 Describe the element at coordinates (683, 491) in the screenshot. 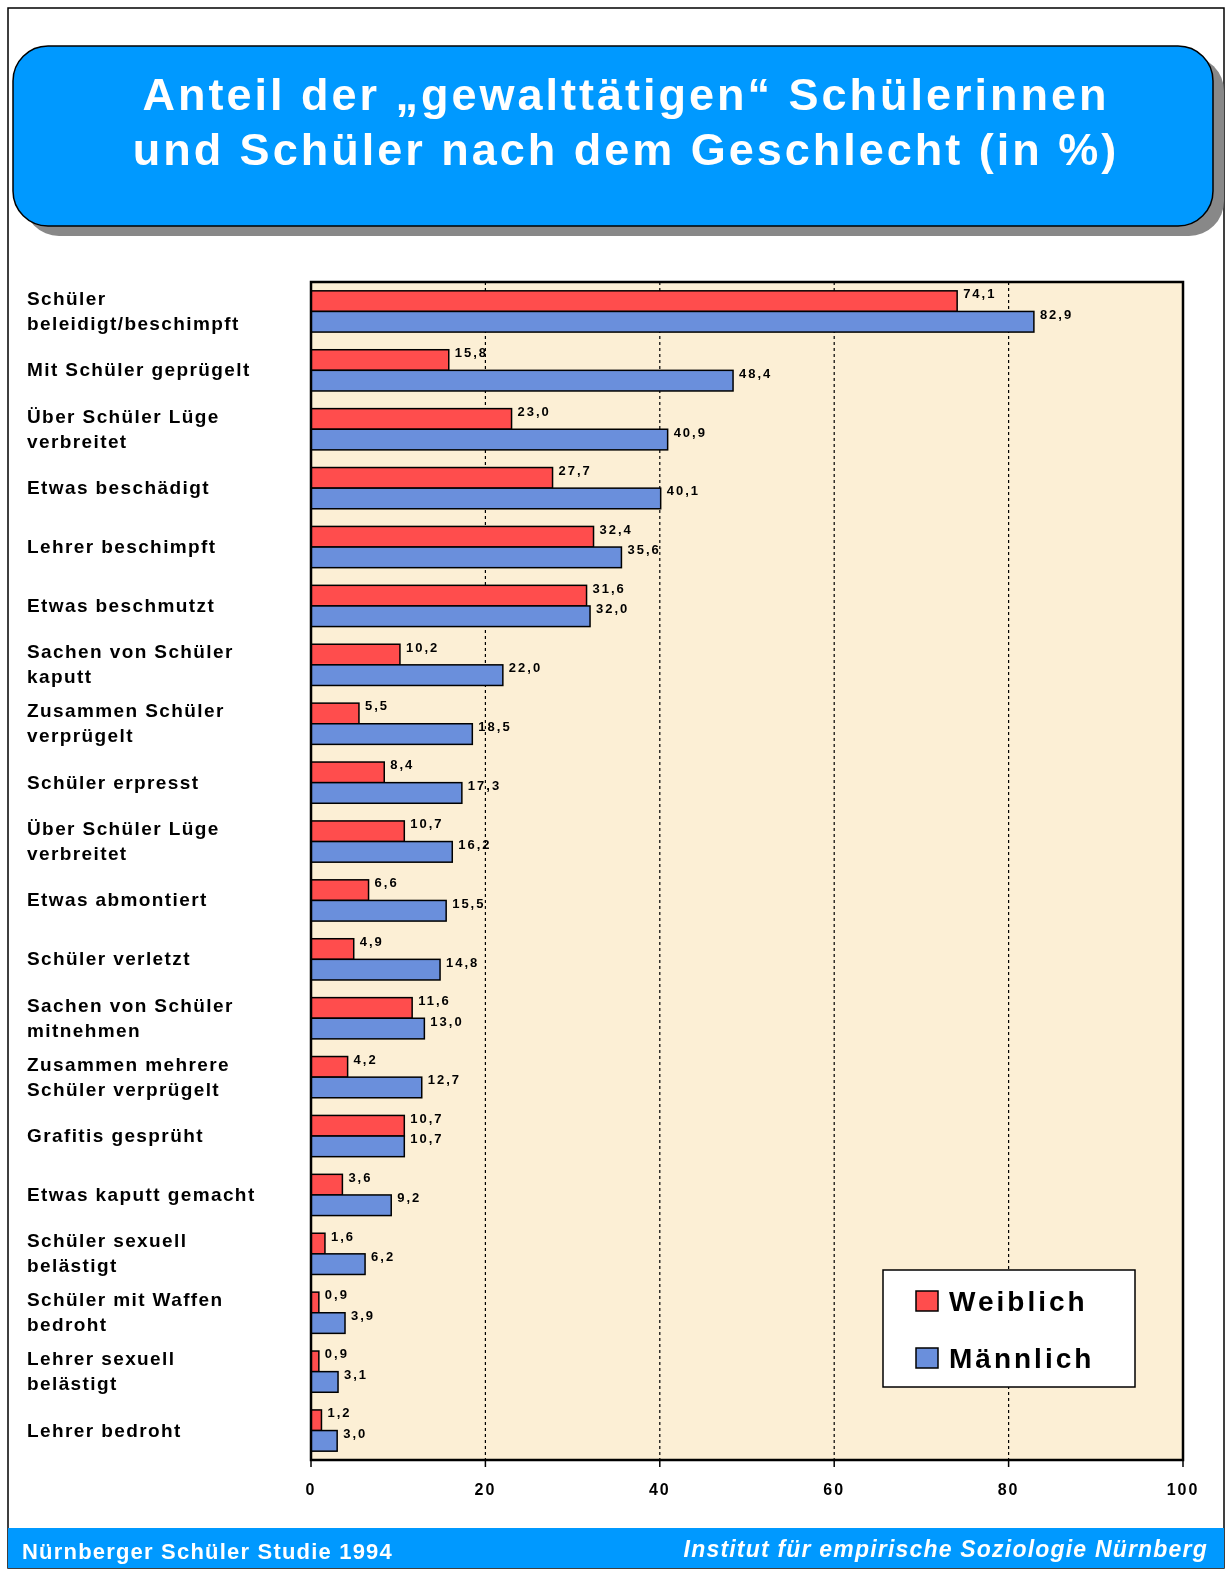

I see `data-label: 40,1` at that location.